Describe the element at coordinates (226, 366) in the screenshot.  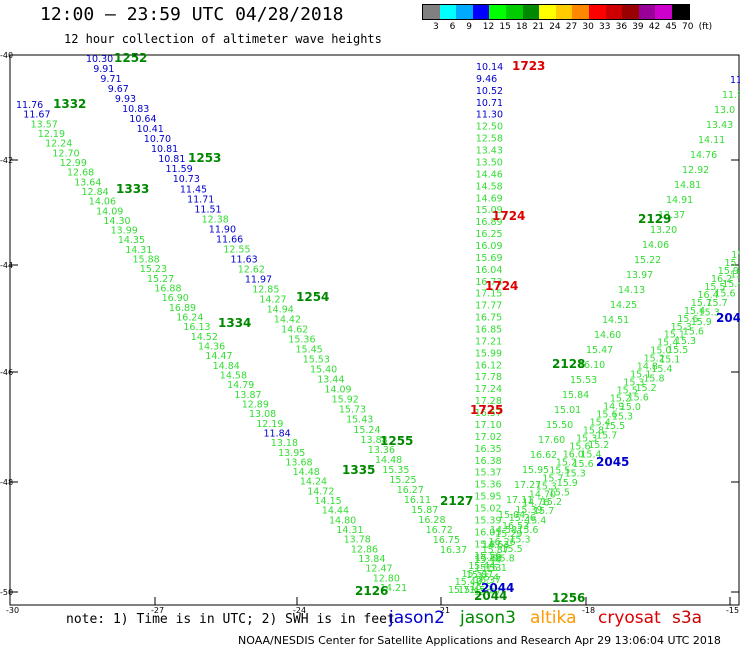
I see `wave-height-value: 14.84` at that location.